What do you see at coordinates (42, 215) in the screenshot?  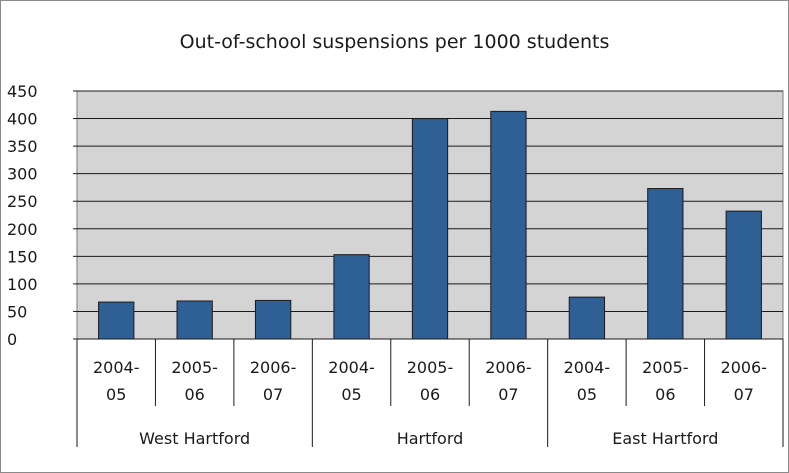 I see `y-axis-ticks: 0 50 100 150 200 250 300 350 400 450` at bounding box center [42, 215].